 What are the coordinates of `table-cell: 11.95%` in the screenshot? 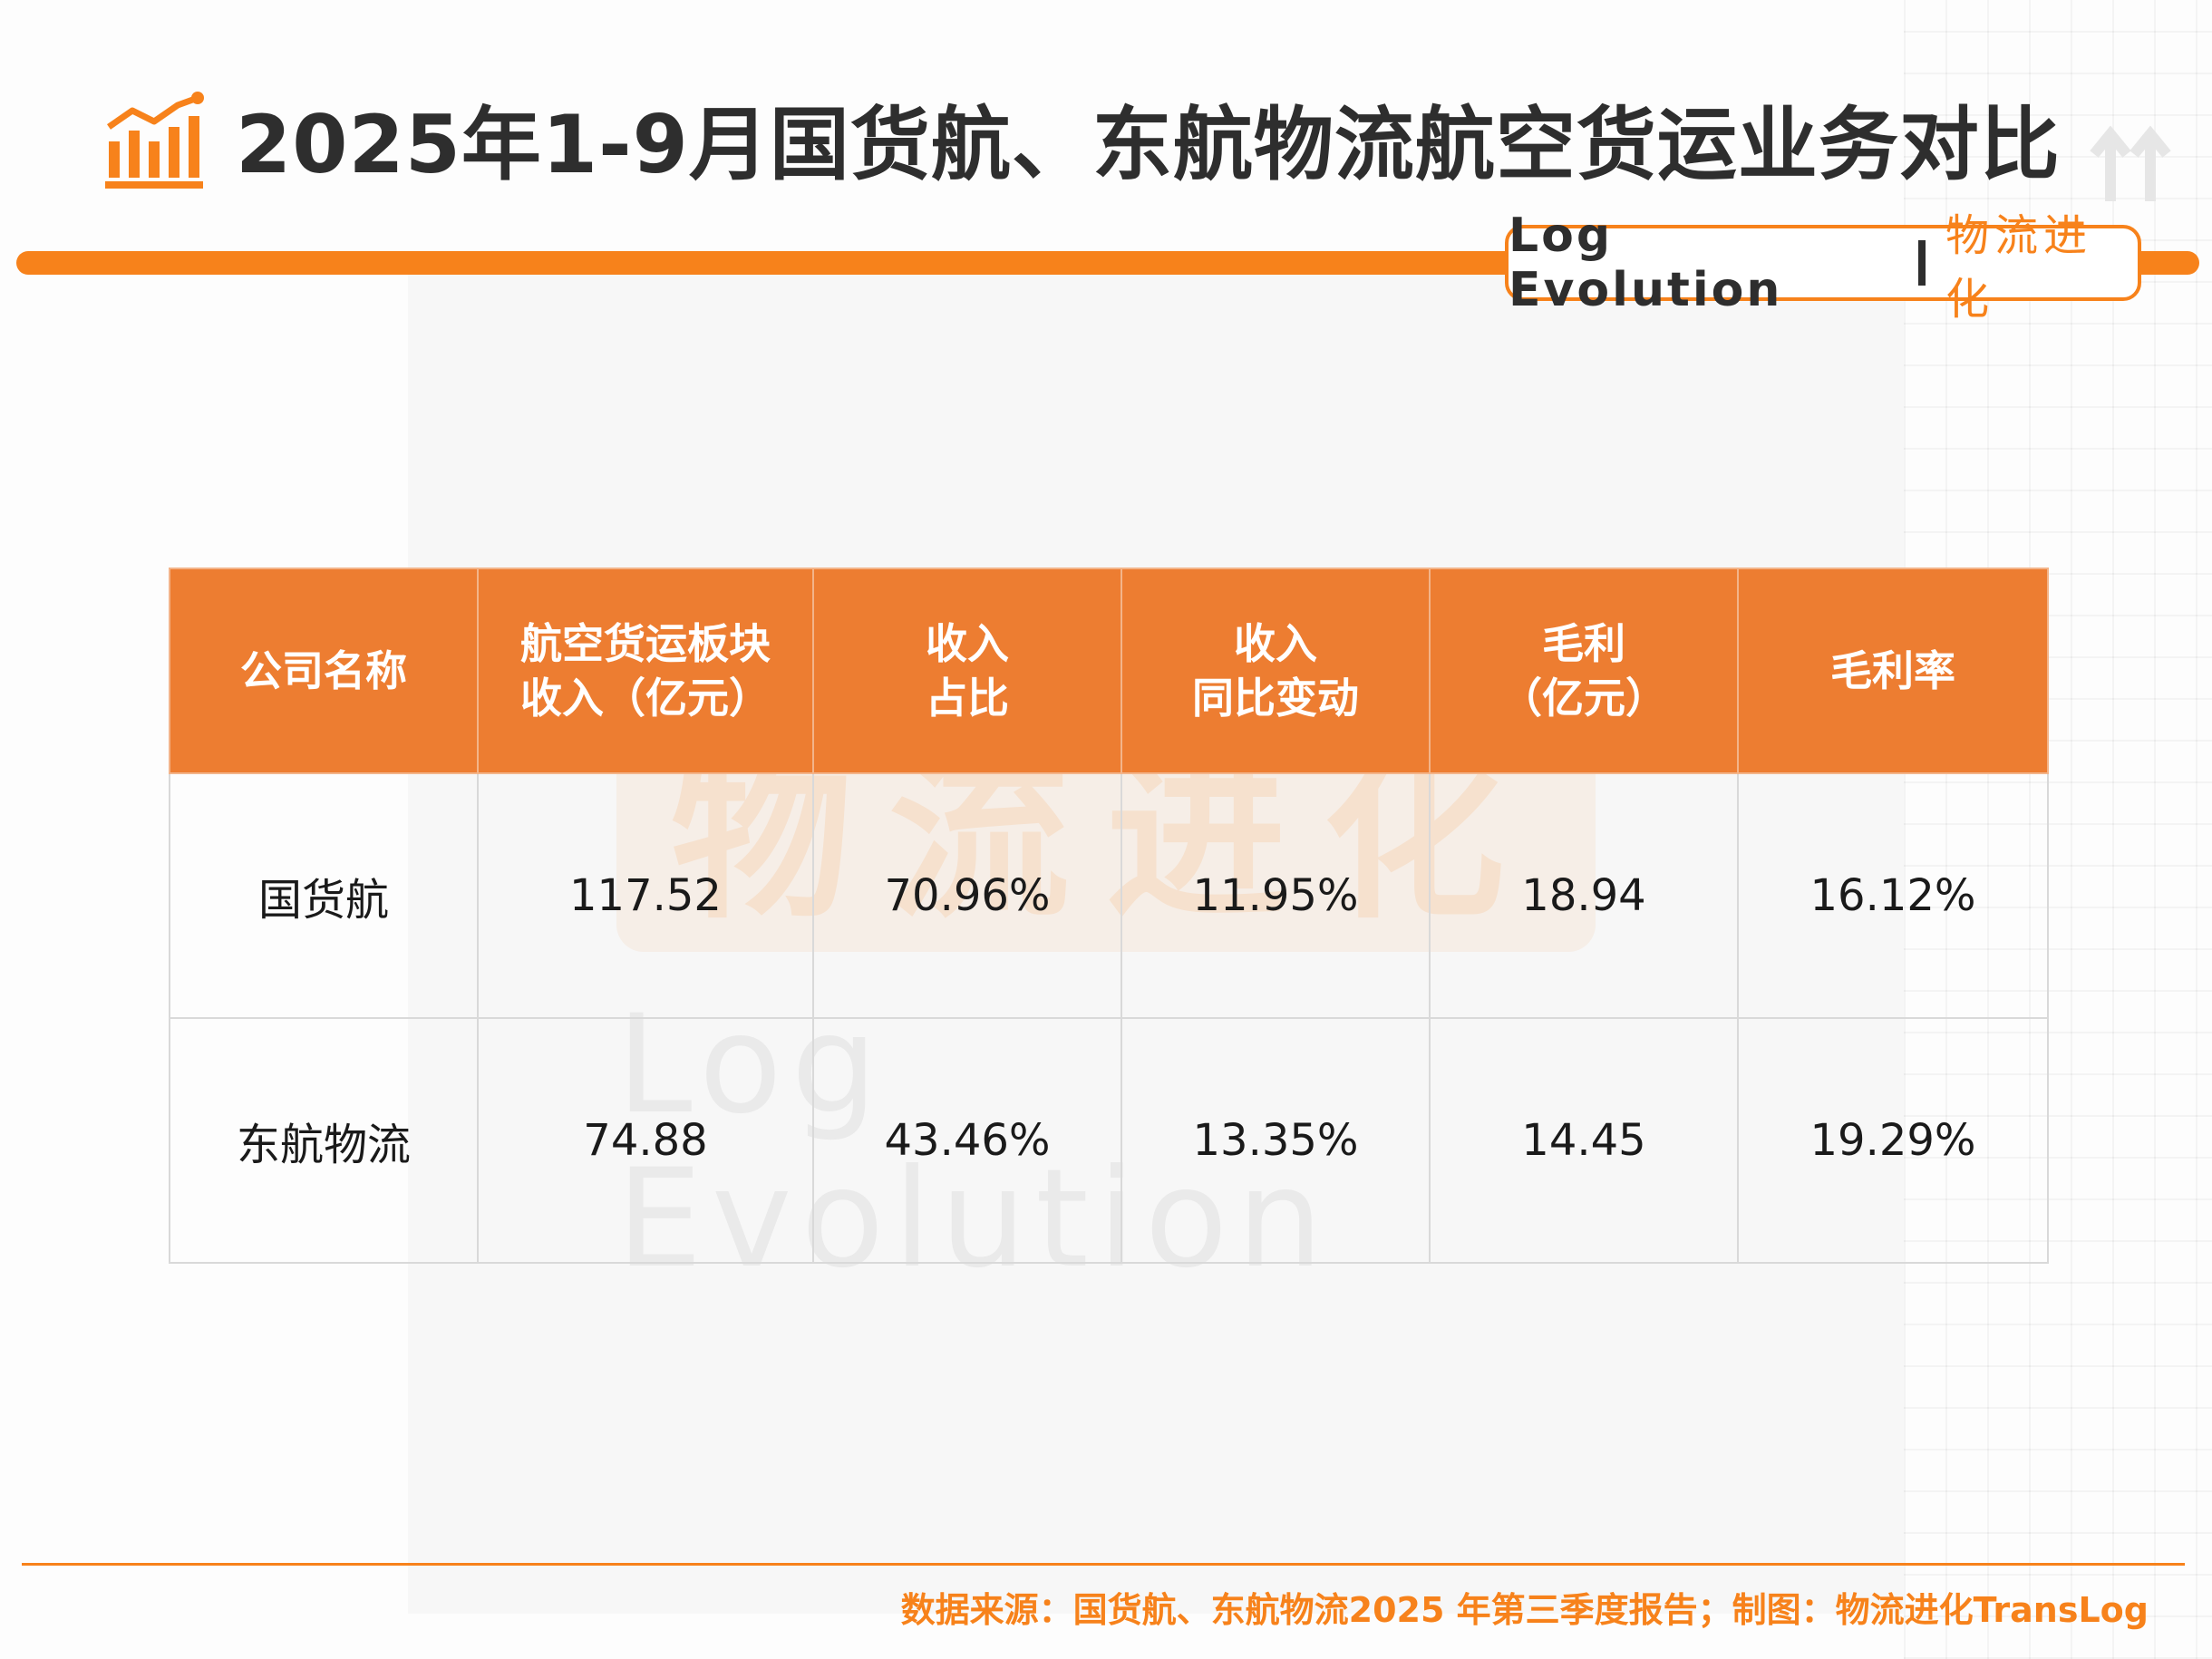 It's located at (1276, 895).